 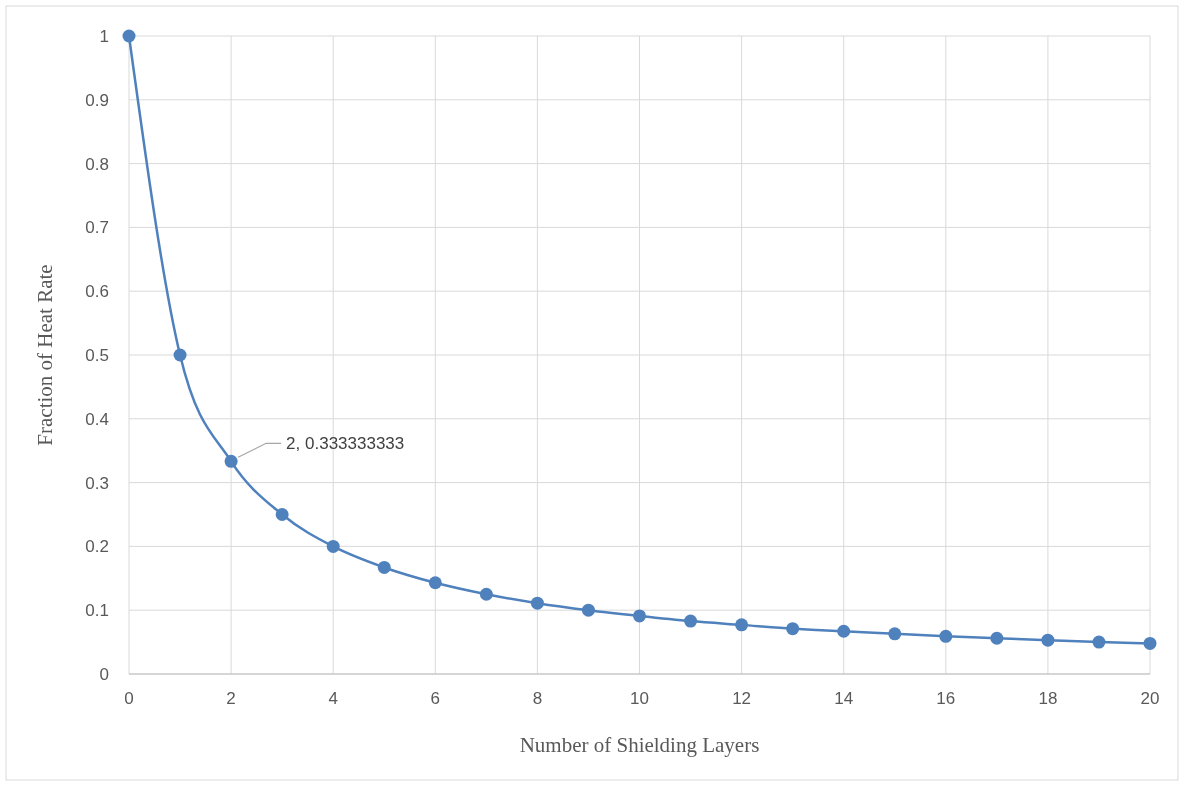 I want to click on y-axis-title: Fraction of Heat Rate, so click(x=45, y=355).